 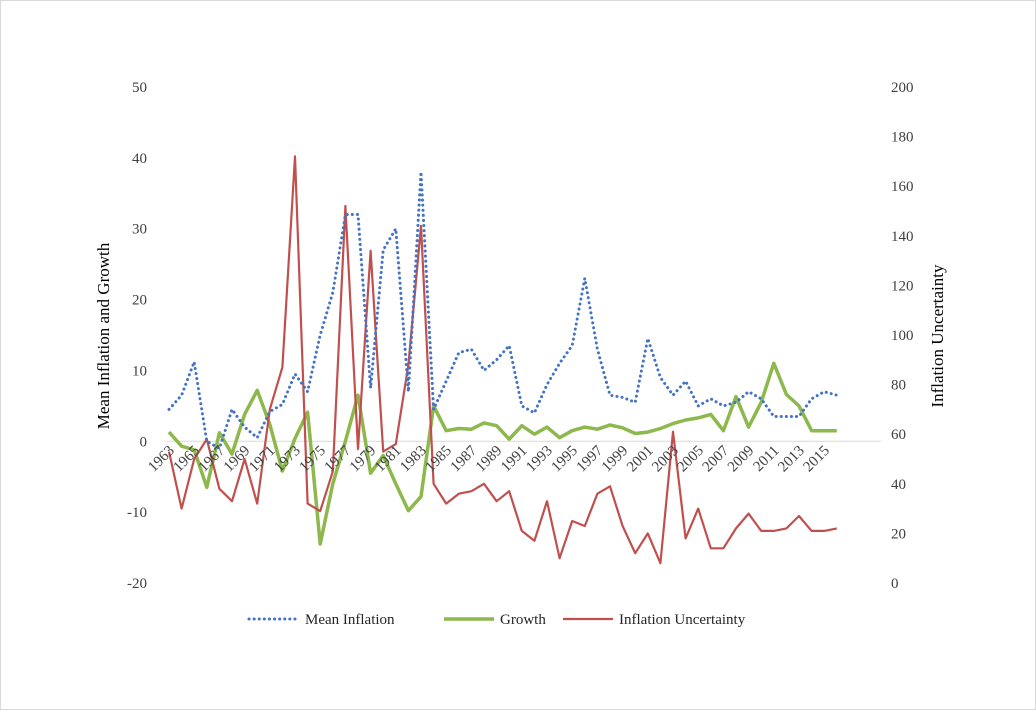 What do you see at coordinates (791, 459) in the screenshot?
I see `x-tick-label: 2013` at bounding box center [791, 459].